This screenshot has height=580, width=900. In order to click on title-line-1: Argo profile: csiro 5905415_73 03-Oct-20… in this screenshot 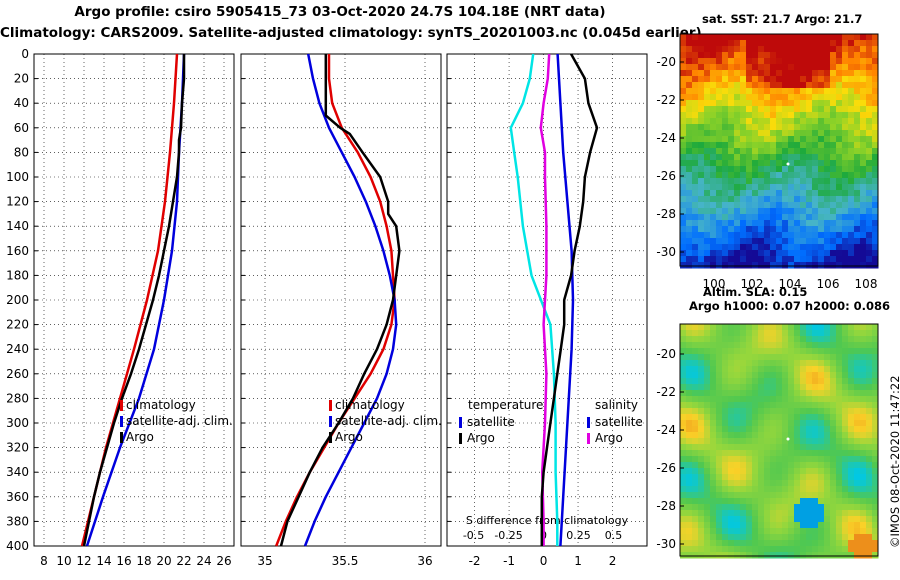, I will do `click(340, 12)`.